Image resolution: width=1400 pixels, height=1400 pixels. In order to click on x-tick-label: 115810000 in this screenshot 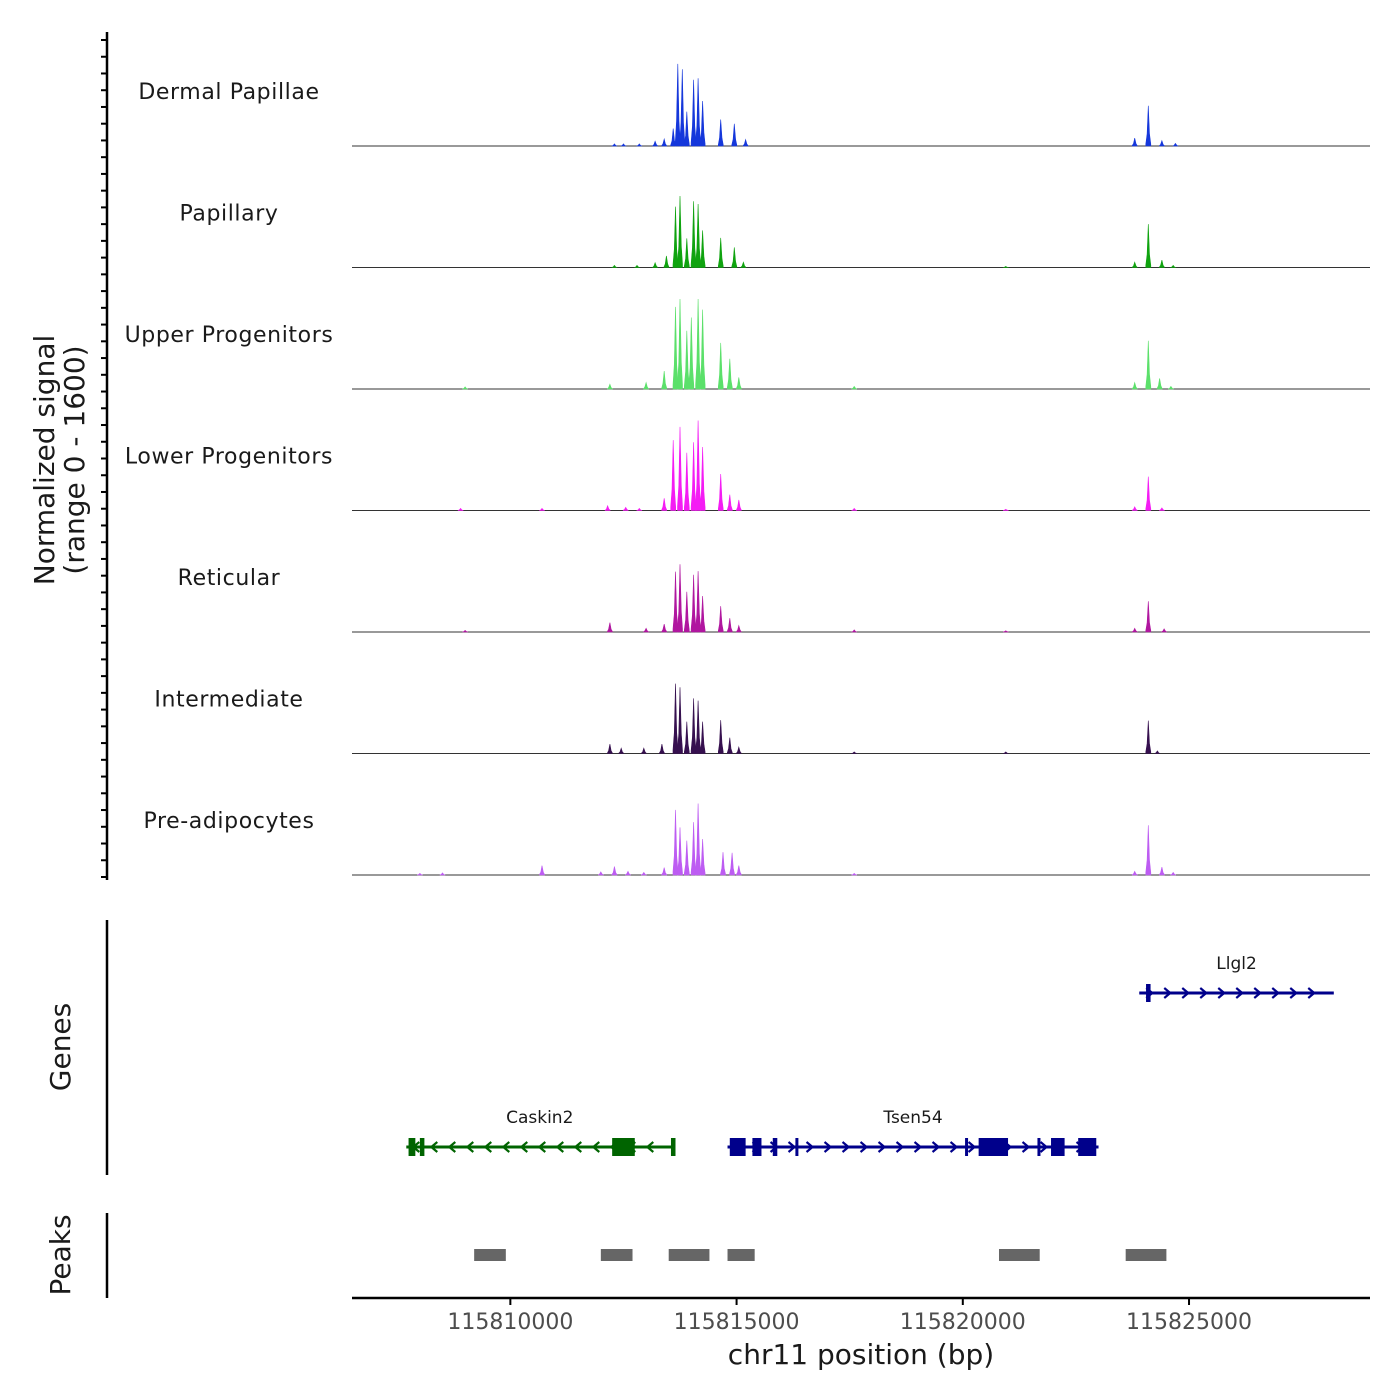, I will do `click(510, 1322)`.